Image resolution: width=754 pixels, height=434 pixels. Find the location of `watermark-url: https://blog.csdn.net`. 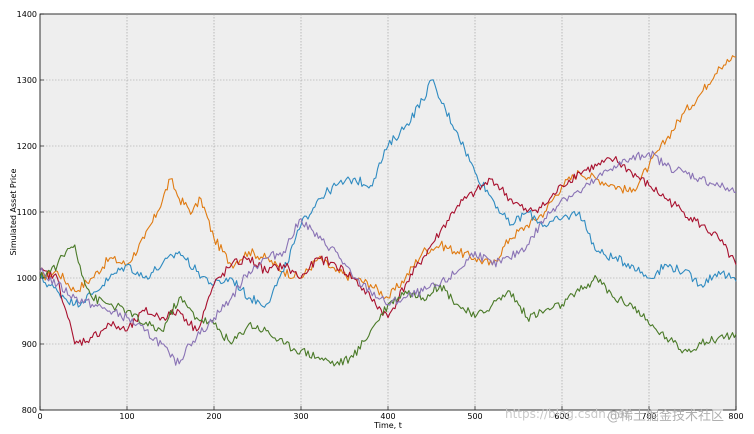

watermark-url: https://blog.csdn.net is located at coordinates (567, 414).